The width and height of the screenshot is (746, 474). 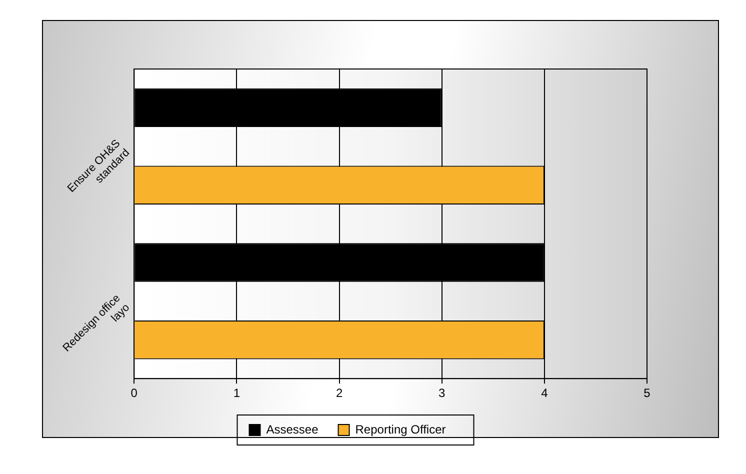 I want to click on x-tick-label: 3, so click(x=442, y=393).